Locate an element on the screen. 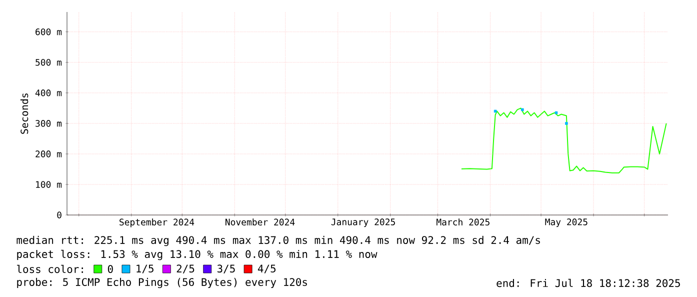  text: packet loss: 1.53 % avg 13.10 % max 0.00 % min 1.11 % now is located at coordinates (197, 255).